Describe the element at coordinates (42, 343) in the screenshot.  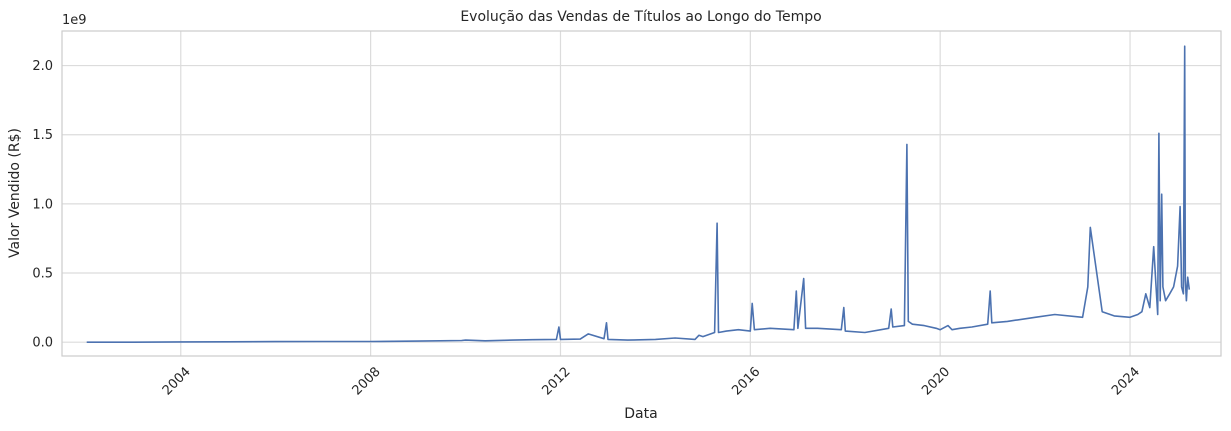
I see `y-tick-label: 0.0` at that location.